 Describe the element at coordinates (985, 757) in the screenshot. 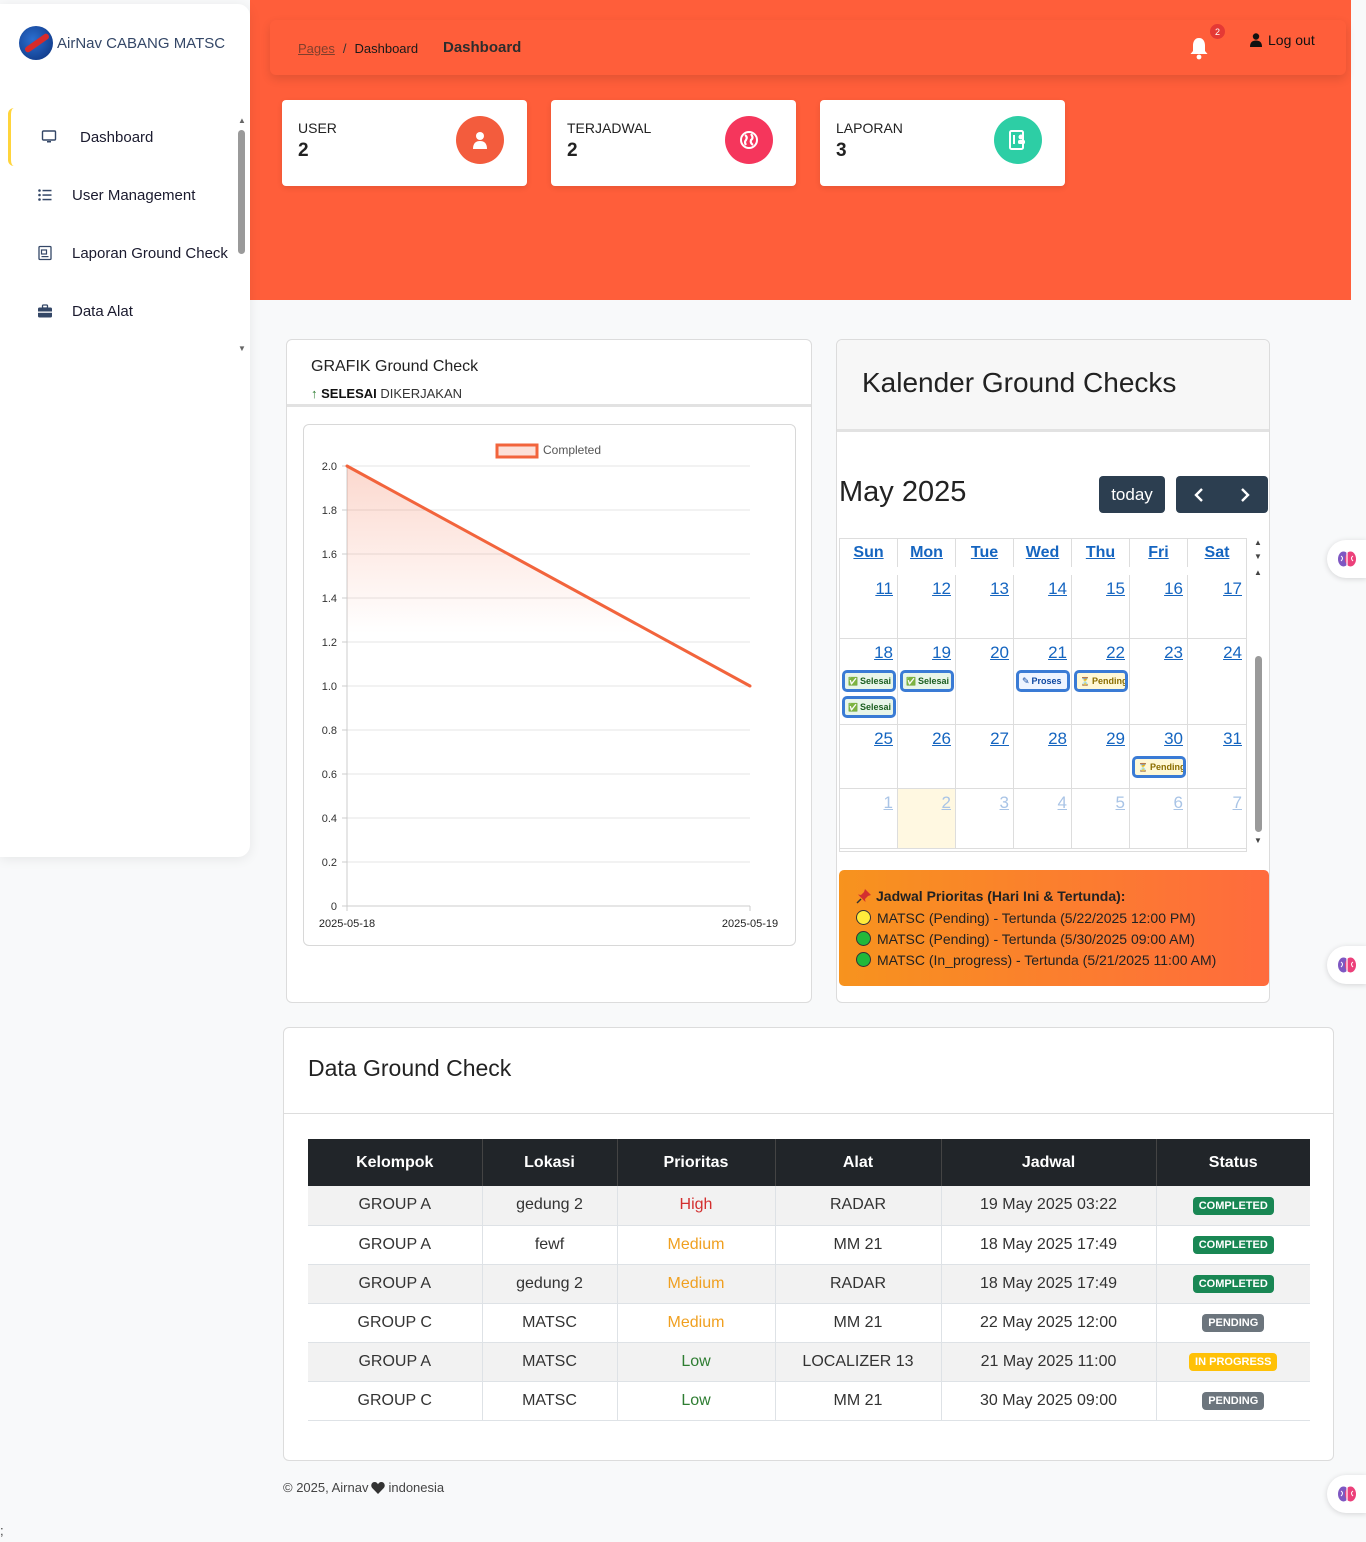

I see `calendar-day-cell: 27` at that location.